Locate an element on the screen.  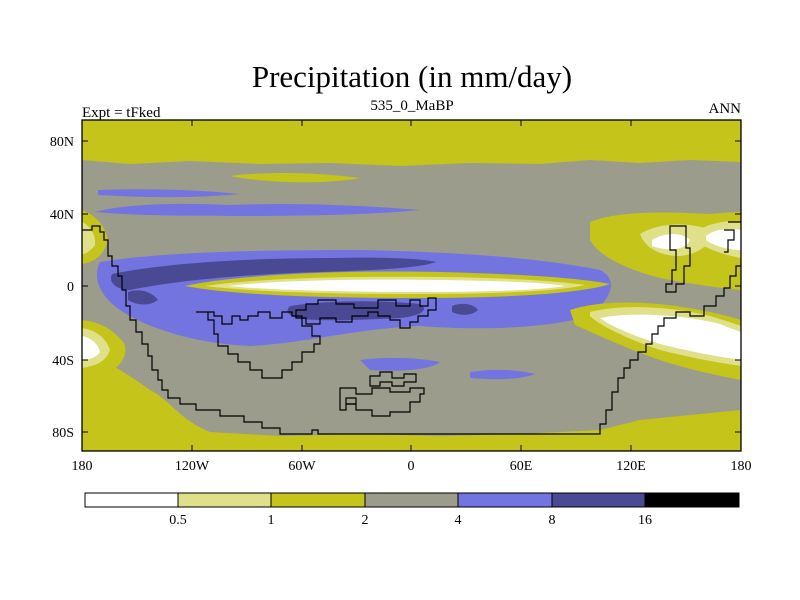
band-1-2-north-lobe is located at coordinates (295, 177).